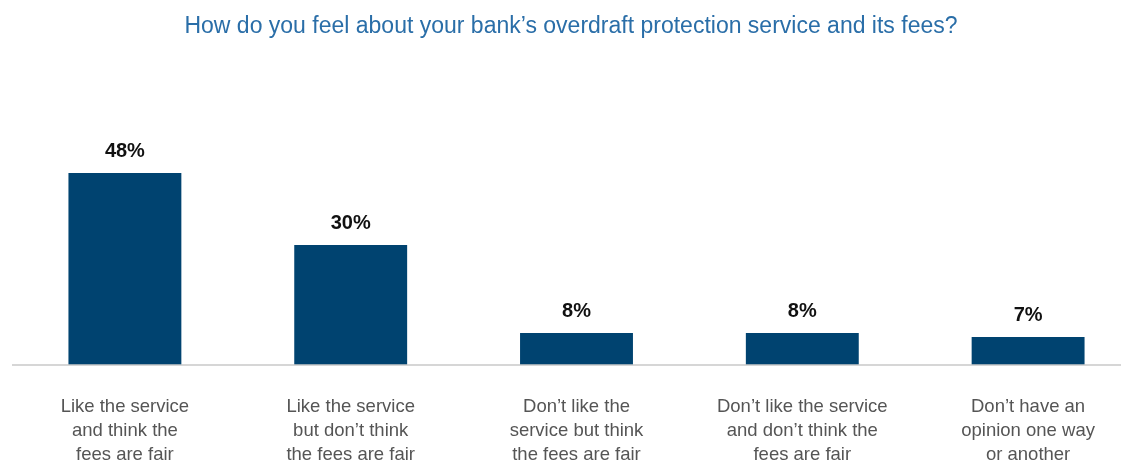  I want to click on x-tick-label: Don’t have an opinion one way or another, so click(1028, 428).